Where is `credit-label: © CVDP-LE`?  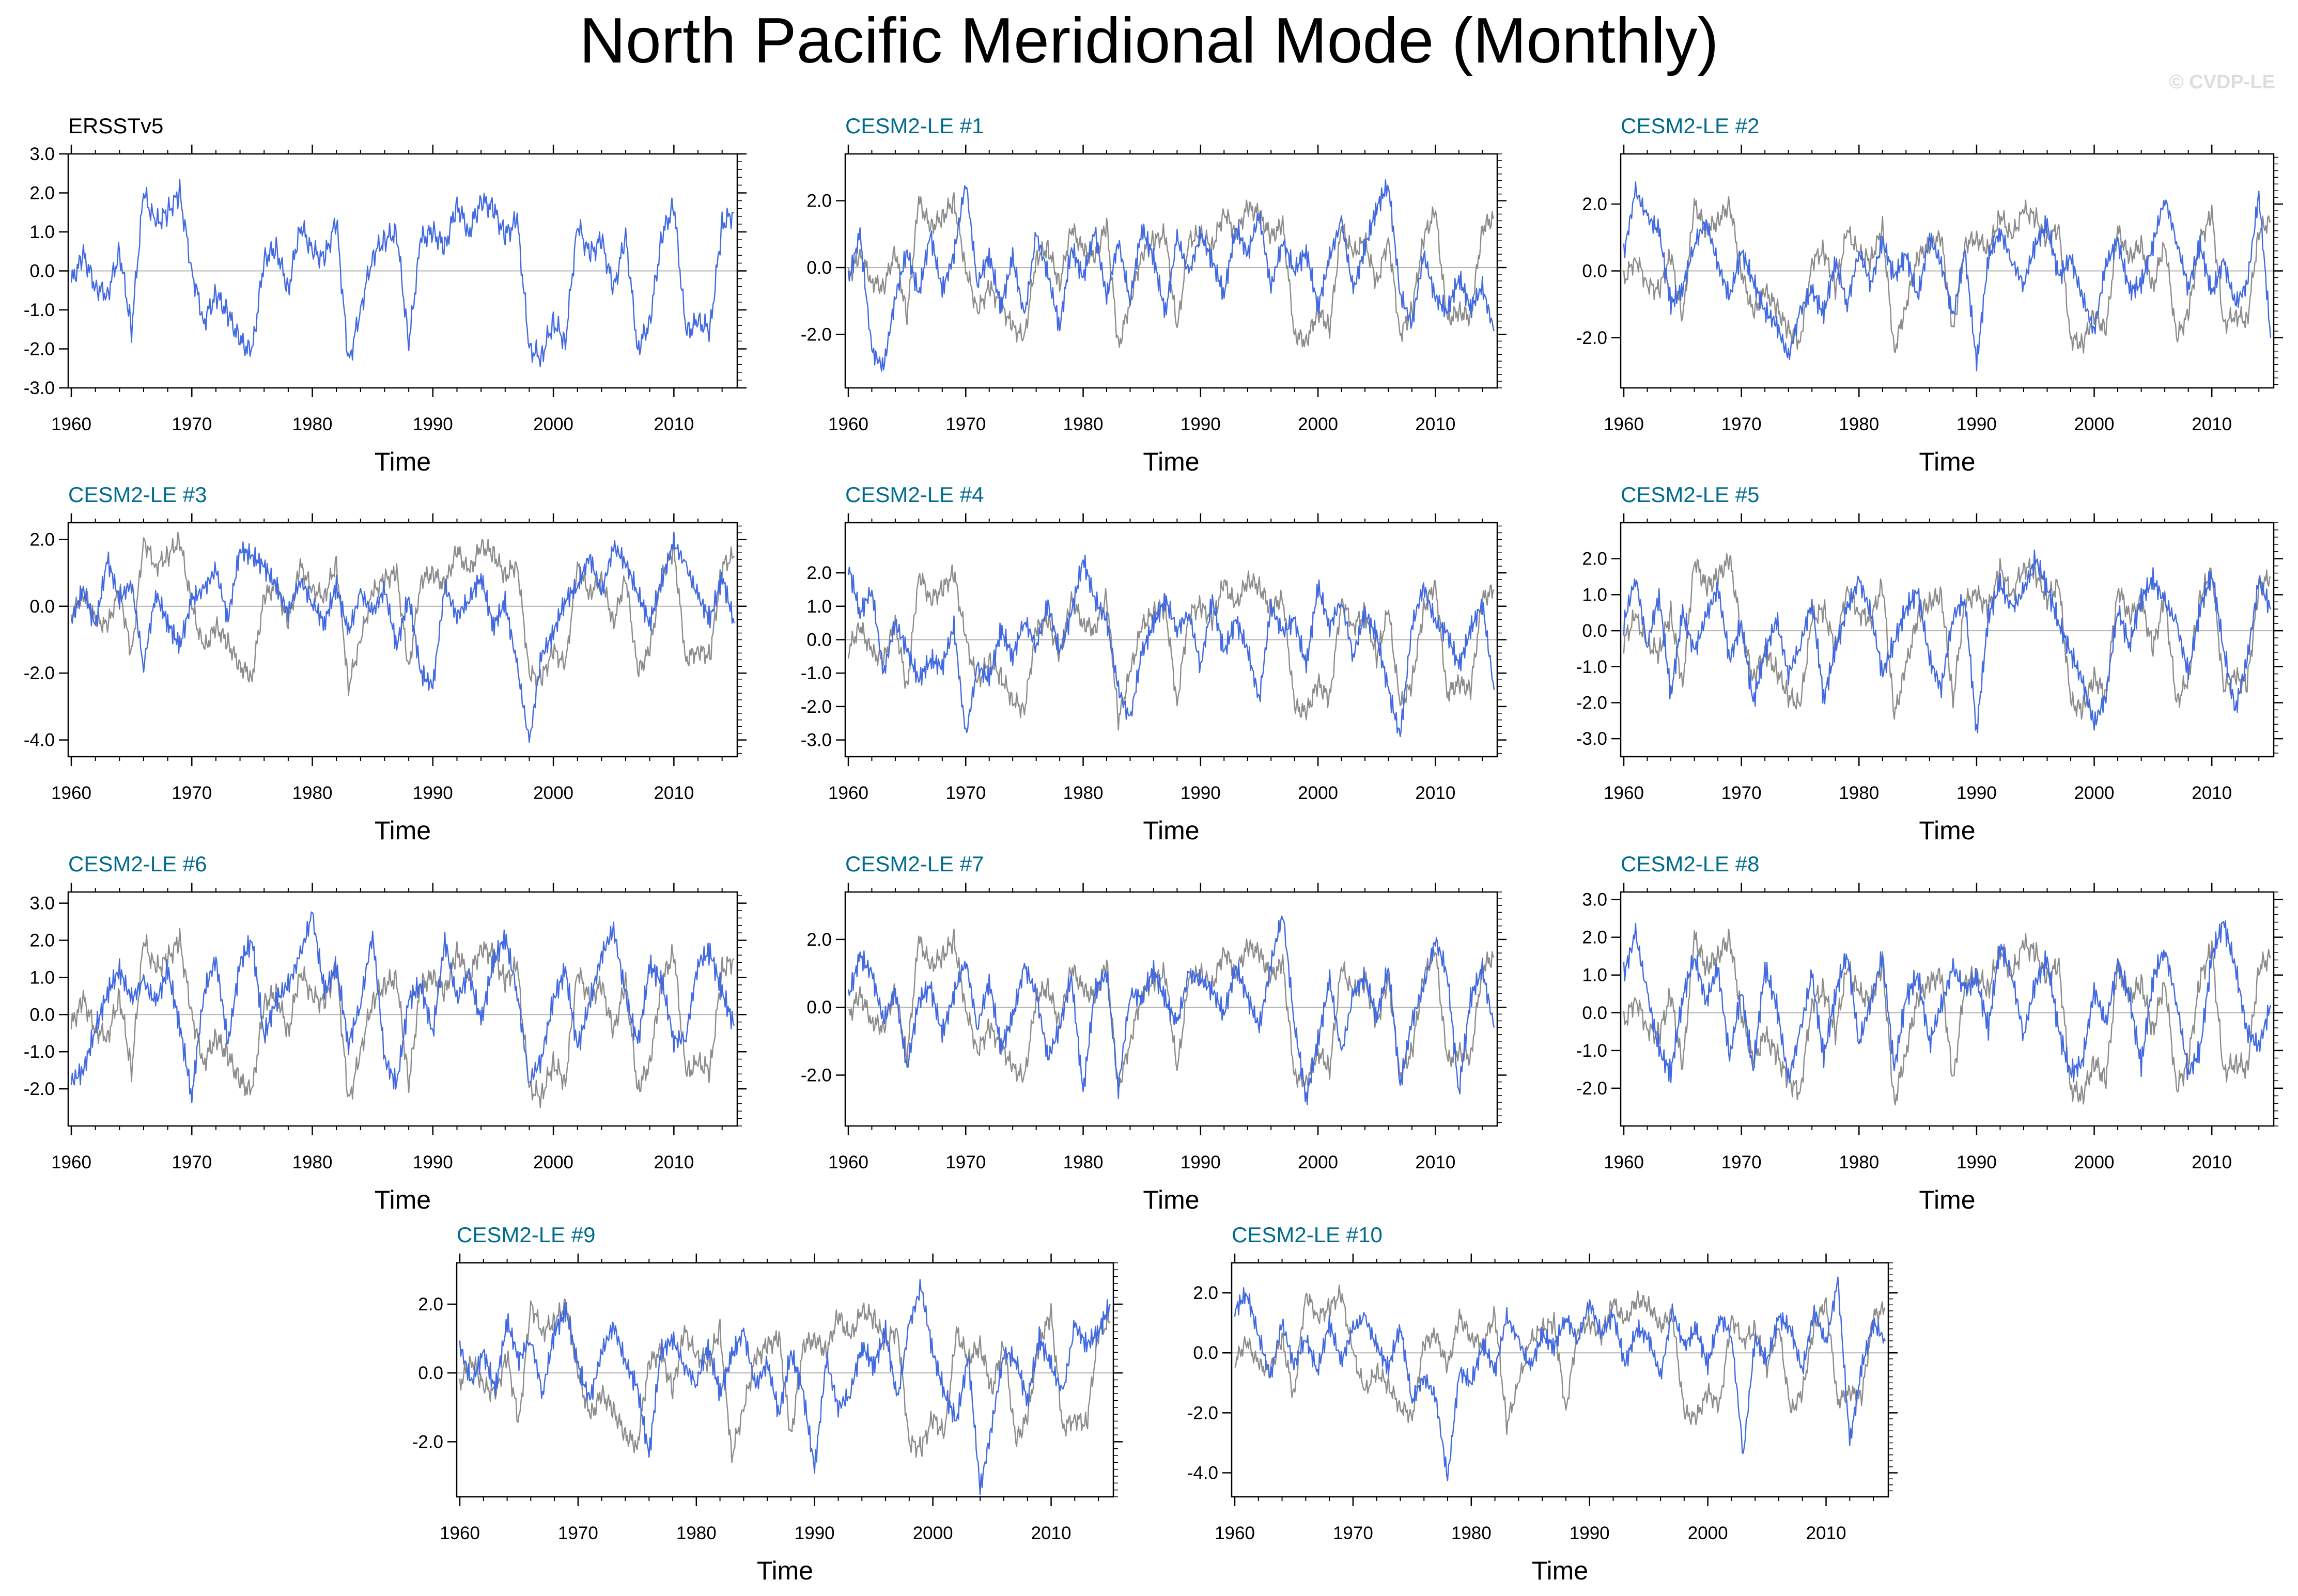
credit-label: © CVDP-LE is located at coordinates (2222, 82).